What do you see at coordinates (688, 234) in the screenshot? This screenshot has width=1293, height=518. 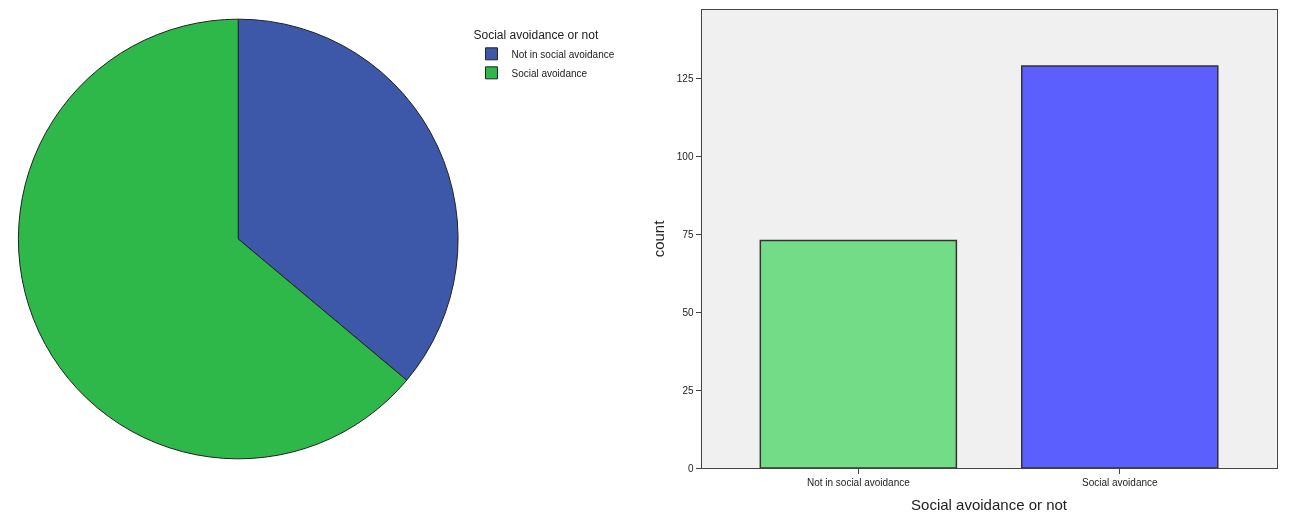 I see `y-tick-label: 75` at bounding box center [688, 234].